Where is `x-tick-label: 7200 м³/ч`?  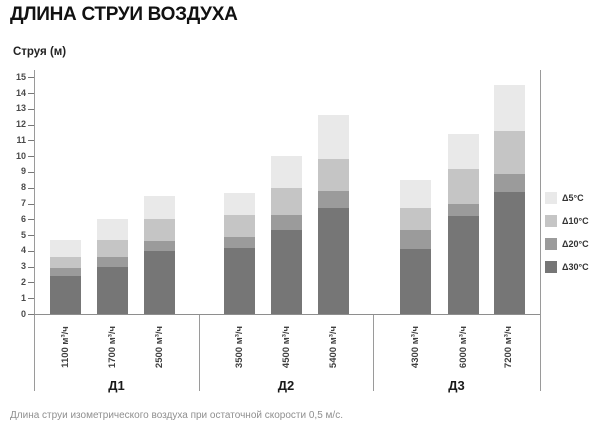 x-tick-label: 7200 м³/ч is located at coordinates (508, 347).